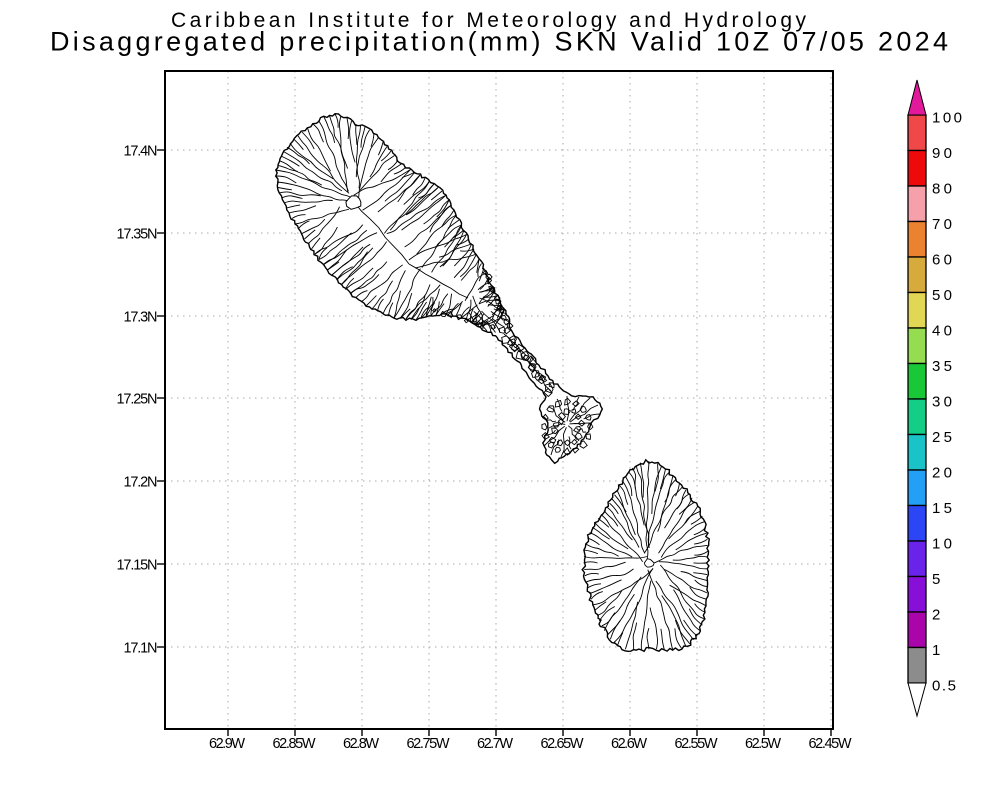 The height and width of the screenshot is (805, 1000). What do you see at coordinates (137, 399) in the screenshot?
I see `svg-text: 17.25N` at bounding box center [137, 399].